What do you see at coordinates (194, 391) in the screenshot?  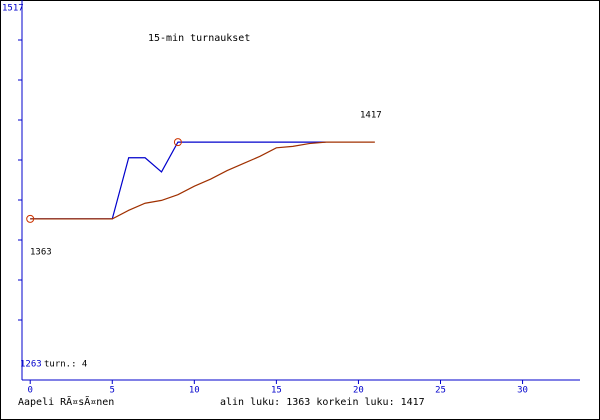 I see `x-tick-label: 10` at bounding box center [194, 391].